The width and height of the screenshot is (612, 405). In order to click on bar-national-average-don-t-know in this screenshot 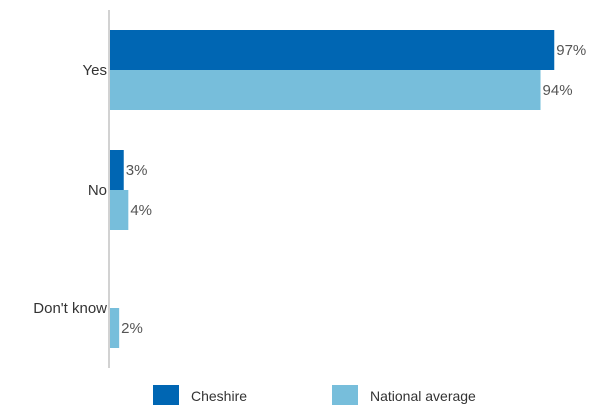, I will do `click(115, 328)`.